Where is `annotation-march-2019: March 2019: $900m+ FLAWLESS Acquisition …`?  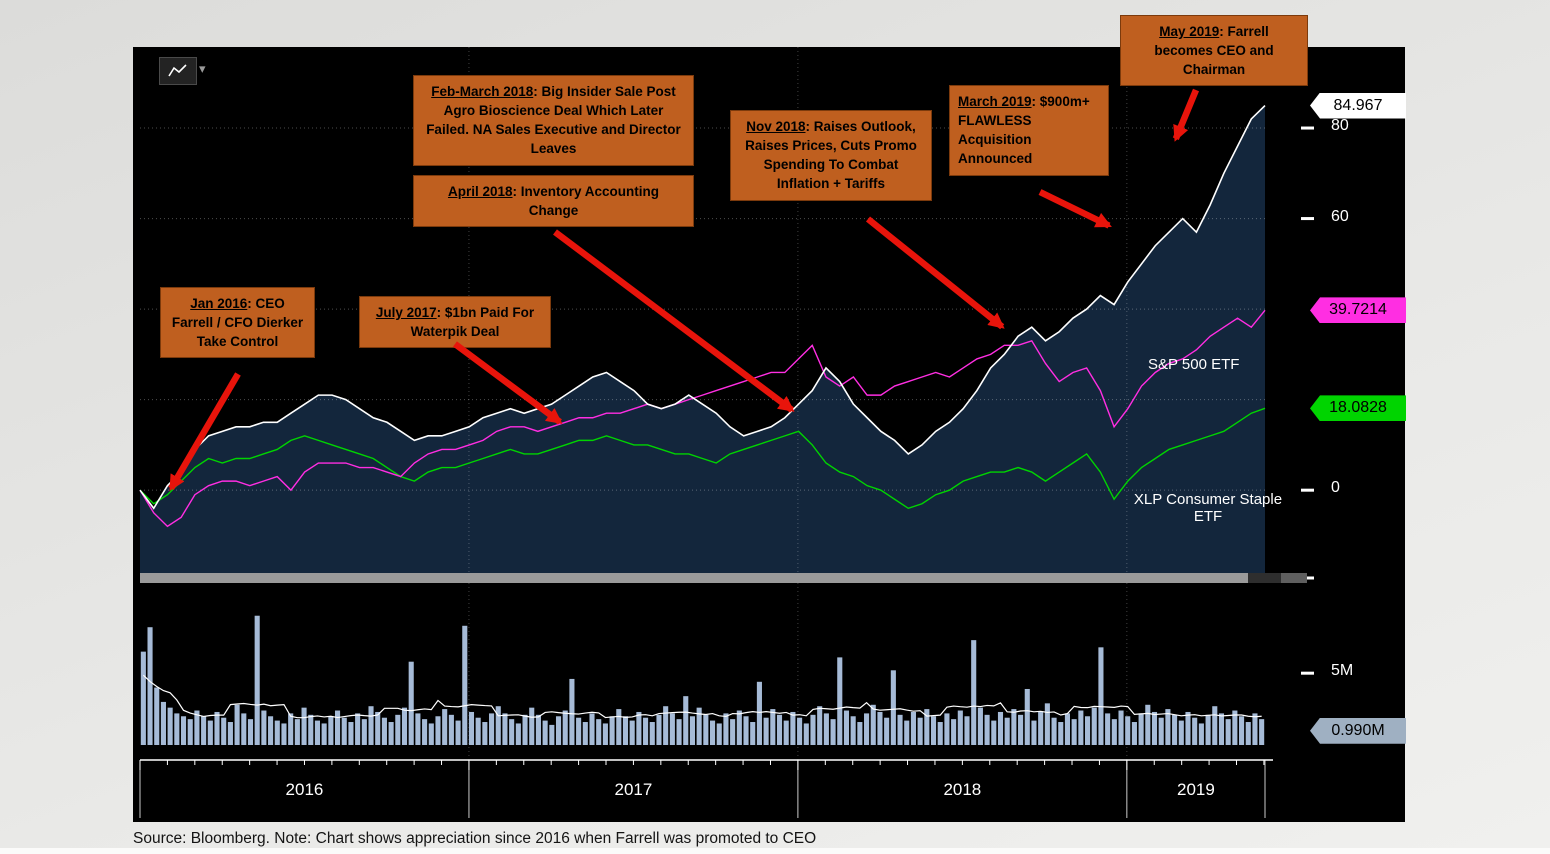 annotation-march-2019: March 2019: $900m+ FLAWLESS Acquisition … is located at coordinates (1029, 130).